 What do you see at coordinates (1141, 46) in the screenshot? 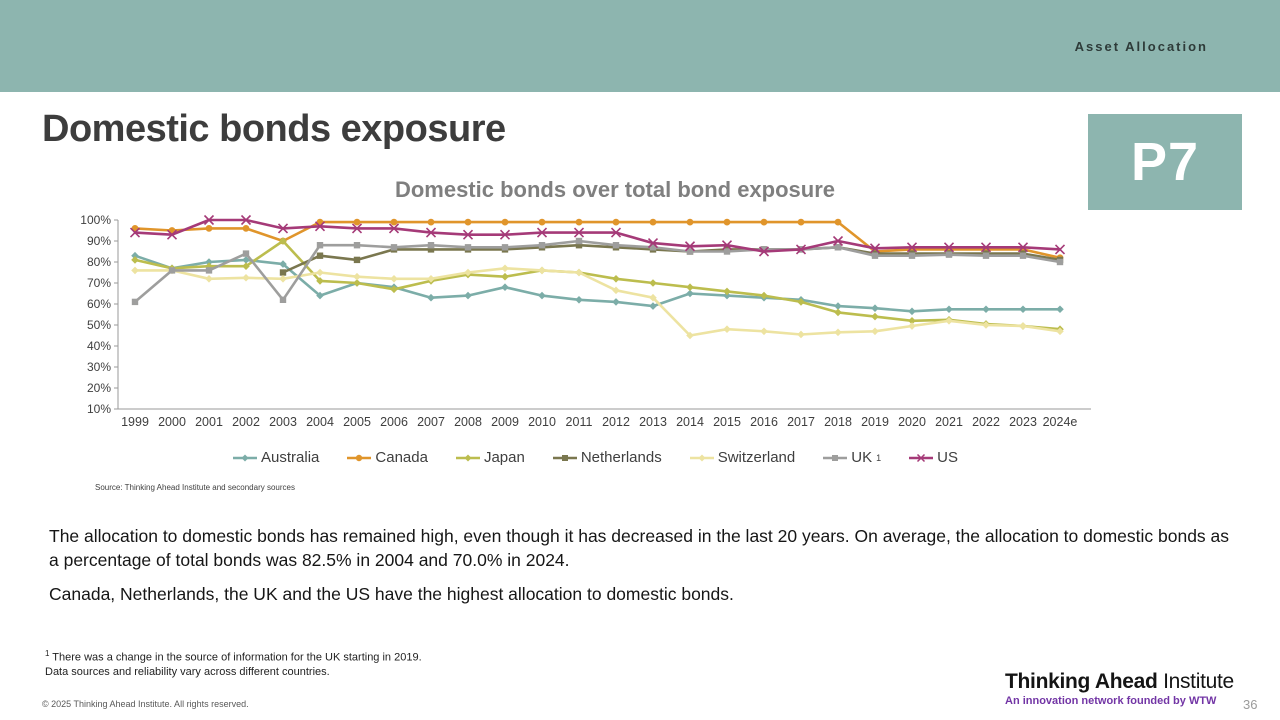
I see `header-section-label: Asset Allocation` at bounding box center [1141, 46].